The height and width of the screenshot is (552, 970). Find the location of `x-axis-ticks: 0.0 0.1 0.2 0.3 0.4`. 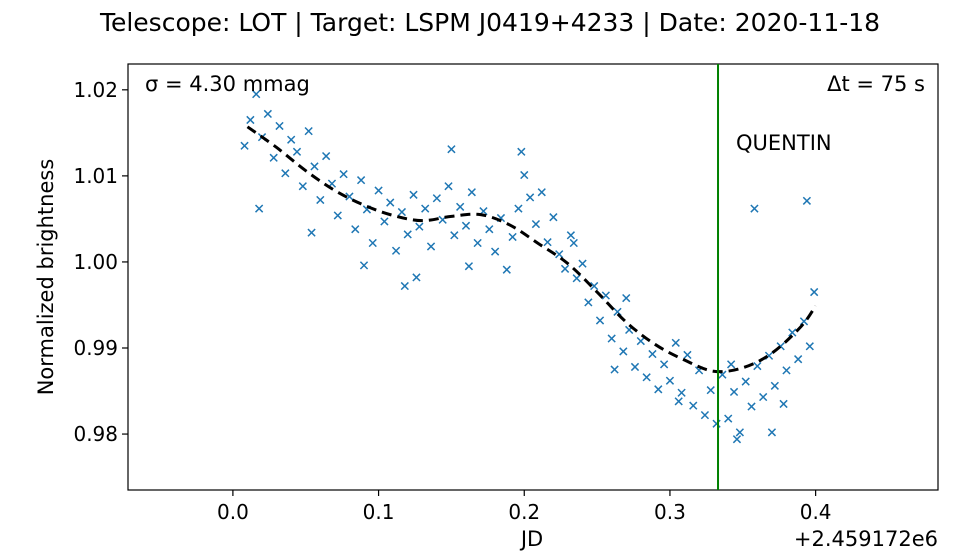

x-axis-ticks: 0.0 0.1 0.2 0.3 0.4 is located at coordinates (524, 507).